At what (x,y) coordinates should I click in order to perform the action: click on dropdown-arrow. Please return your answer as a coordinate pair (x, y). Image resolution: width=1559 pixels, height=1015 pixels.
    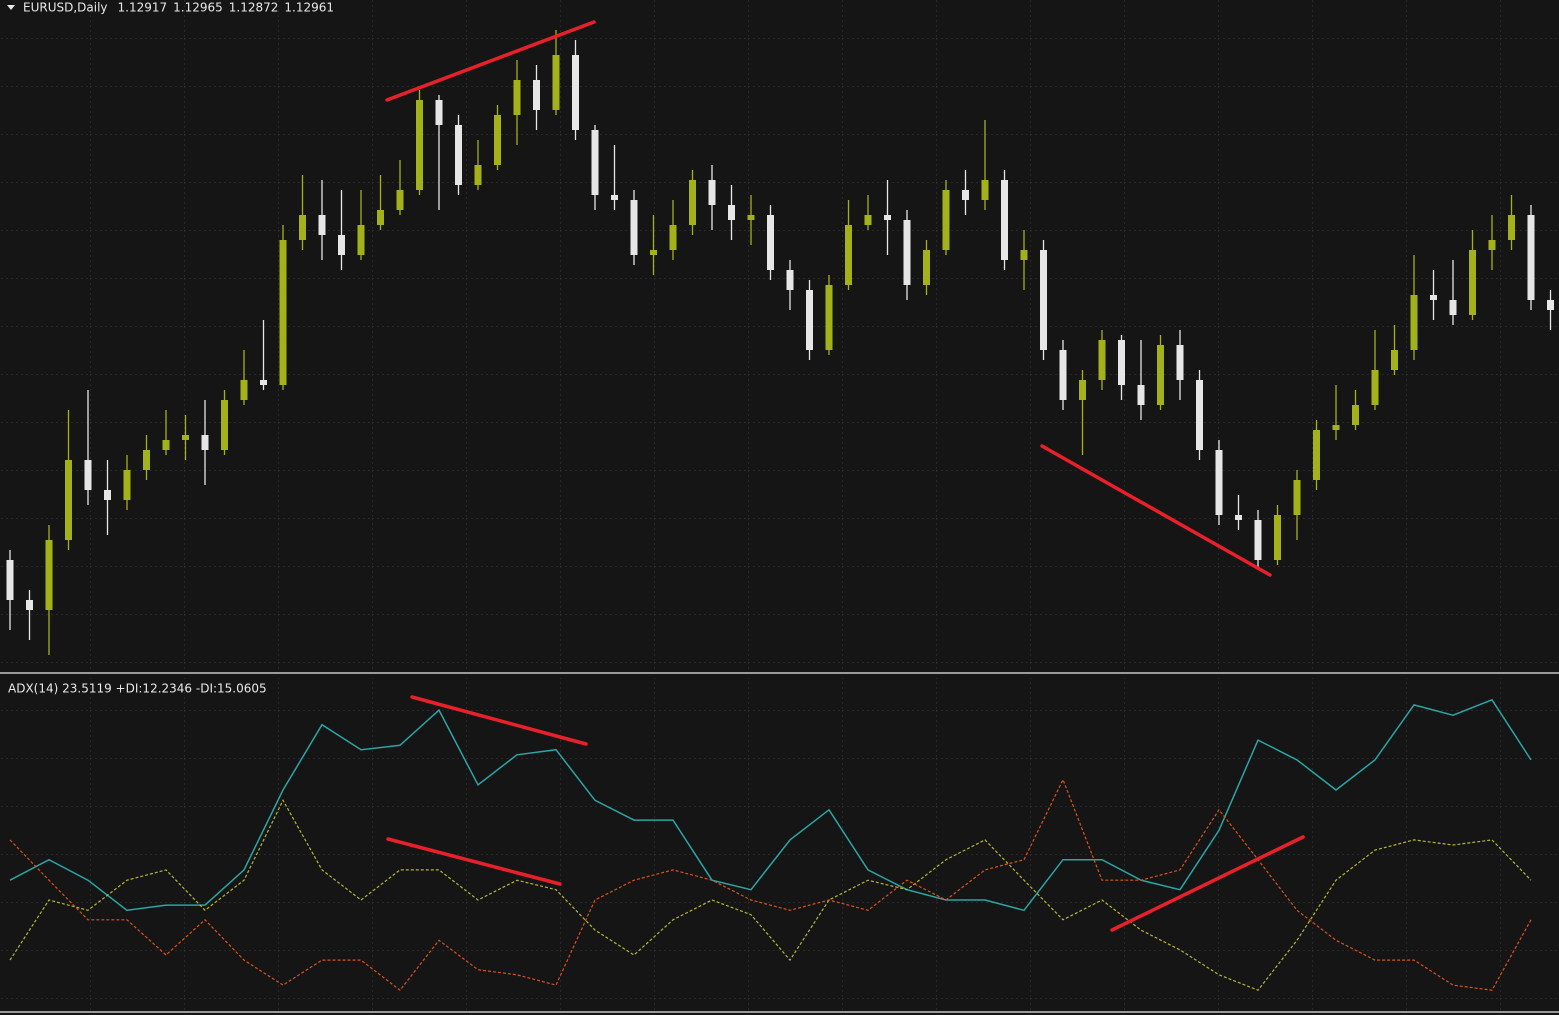
    Looking at the image, I should click on (11, 7).